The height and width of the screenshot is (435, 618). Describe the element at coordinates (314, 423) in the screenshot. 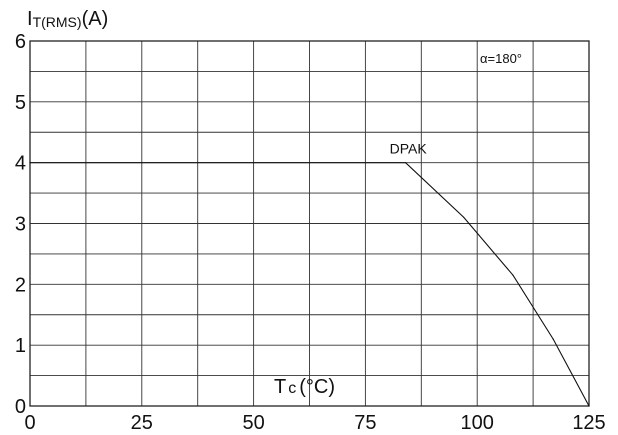

I see `x-tick-labels: 0 25 50 75 100 125` at that location.